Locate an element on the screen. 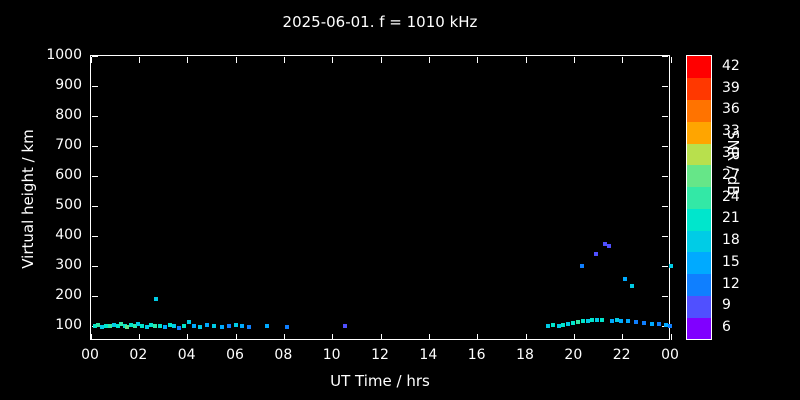 The image size is (800, 400). y-tick-label: 700 is located at coordinates (68, 145).